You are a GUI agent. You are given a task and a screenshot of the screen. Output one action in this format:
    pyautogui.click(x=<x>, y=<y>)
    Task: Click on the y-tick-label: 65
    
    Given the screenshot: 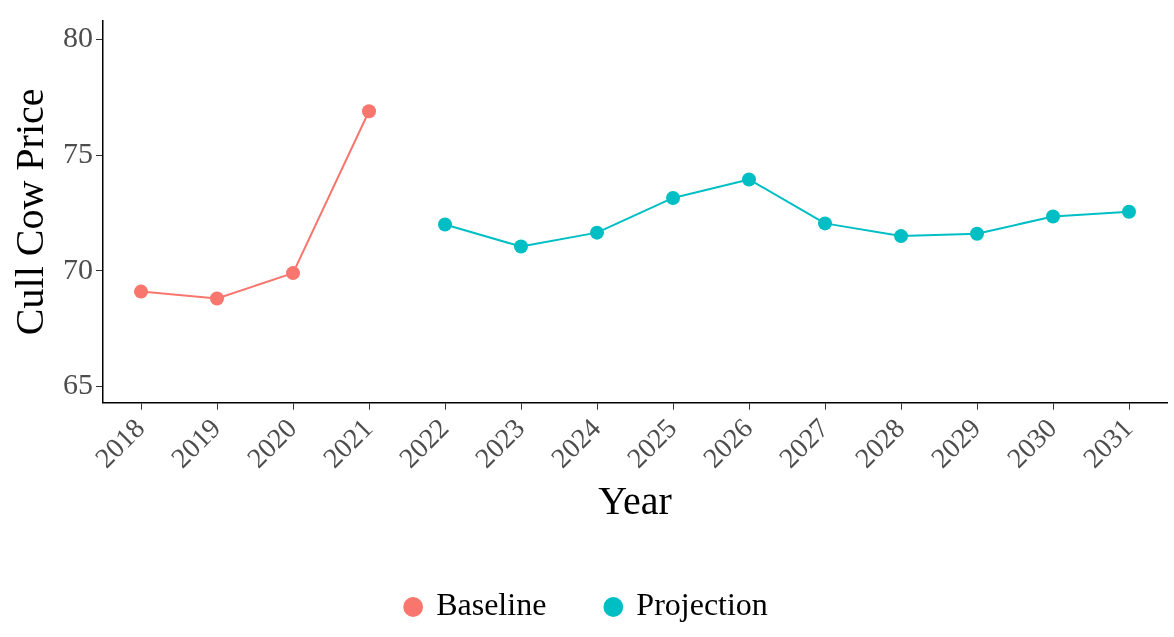 What is the action you would take?
    pyautogui.click(x=78, y=384)
    